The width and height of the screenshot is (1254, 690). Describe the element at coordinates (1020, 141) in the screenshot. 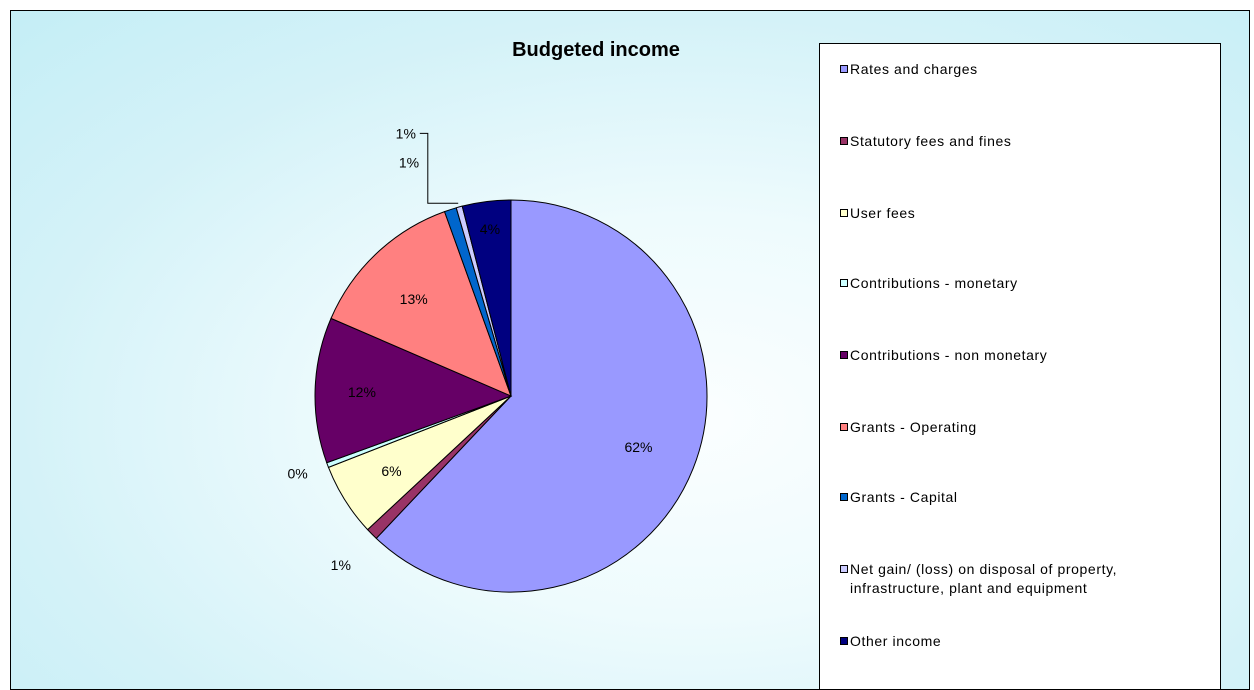

I see `legend-item: Statutory fees and fines` at that location.